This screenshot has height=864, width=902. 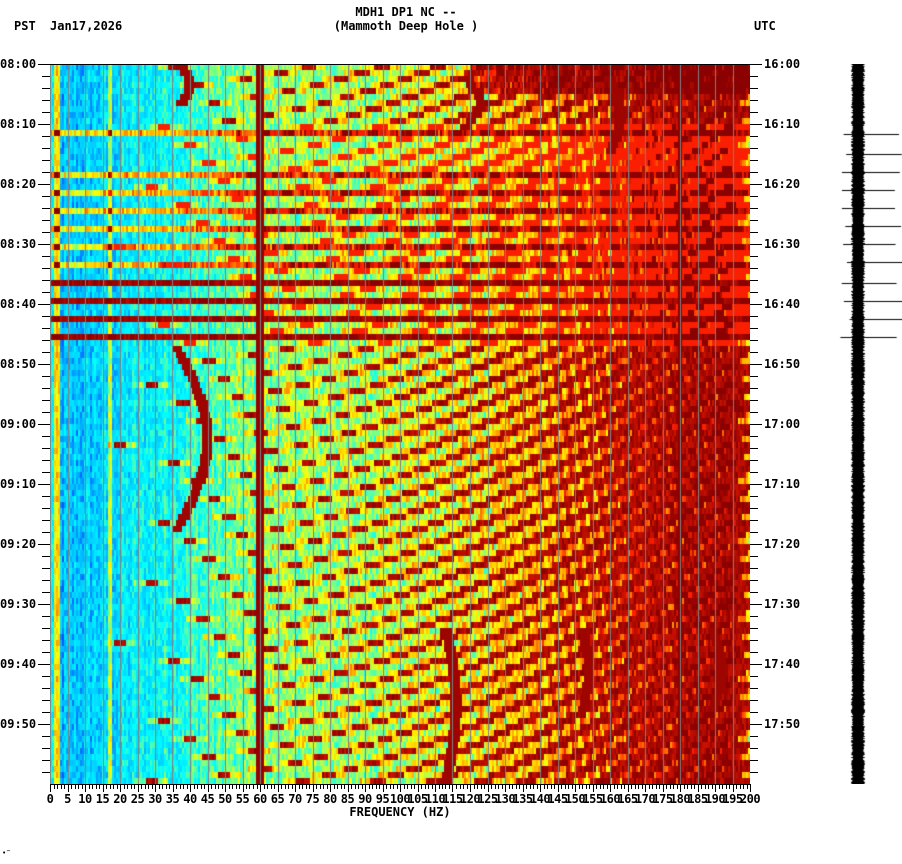 What do you see at coordinates (18, 124) in the screenshot?
I see `y-tick-label-pst: 08:10` at bounding box center [18, 124].